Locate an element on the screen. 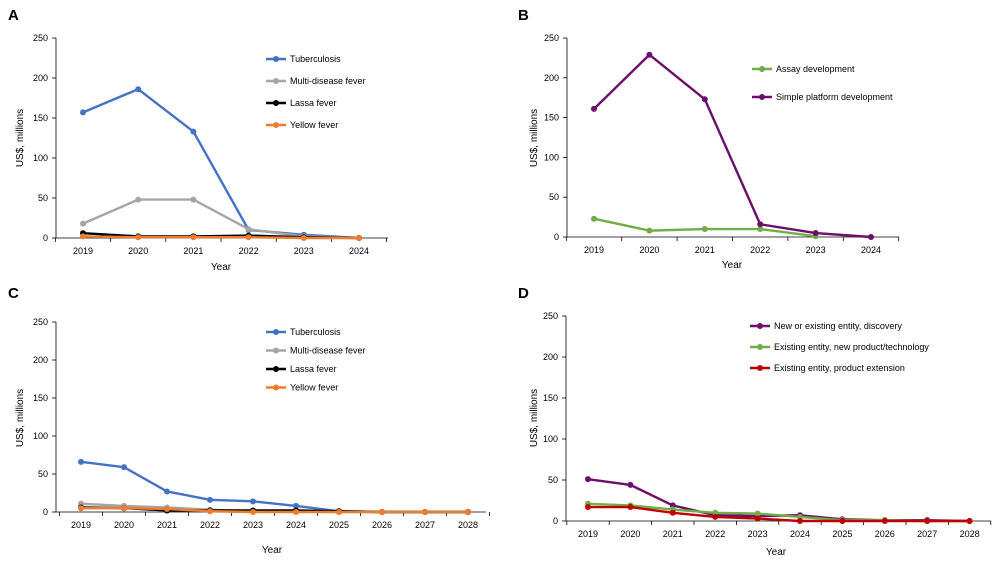 The width and height of the screenshot is (1000, 563). series-simple-platform-development is located at coordinates (732, 145).